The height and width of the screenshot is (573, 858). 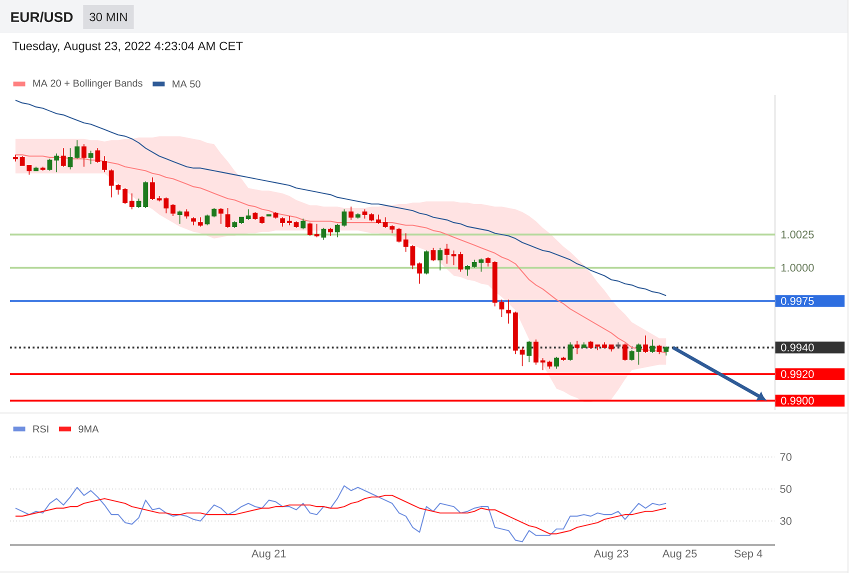 I want to click on chart-title: EUR/USD, so click(x=42, y=17).